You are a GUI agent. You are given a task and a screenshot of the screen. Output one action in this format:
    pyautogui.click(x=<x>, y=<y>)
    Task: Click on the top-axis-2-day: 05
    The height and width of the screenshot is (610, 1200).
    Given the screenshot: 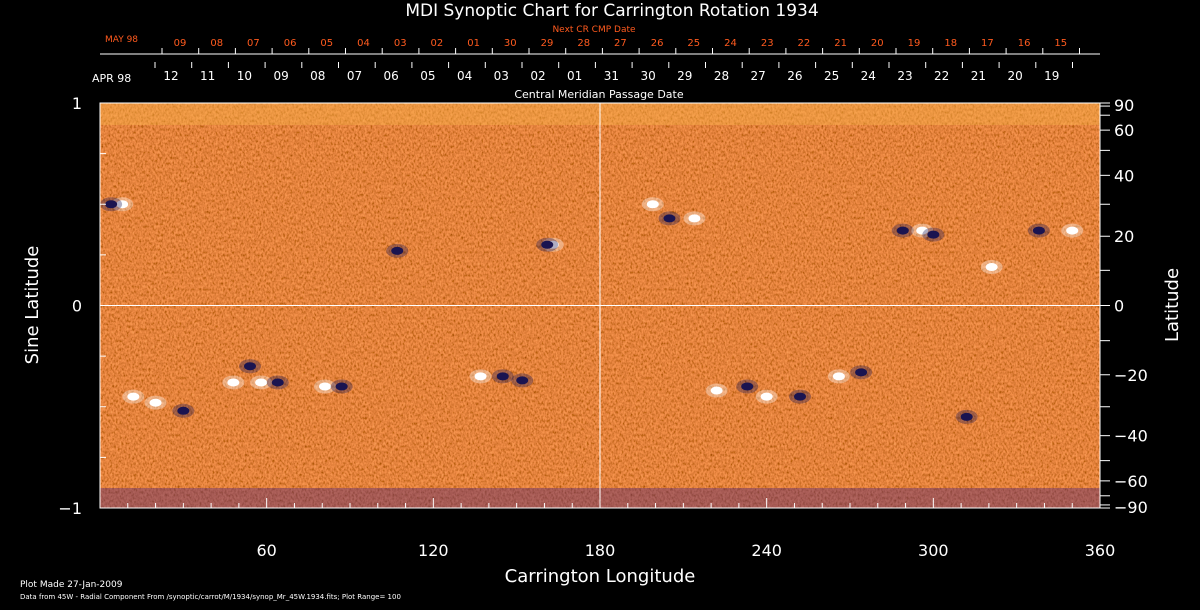 What is the action you would take?
    pyautogui.click(x=427, y=76)
    